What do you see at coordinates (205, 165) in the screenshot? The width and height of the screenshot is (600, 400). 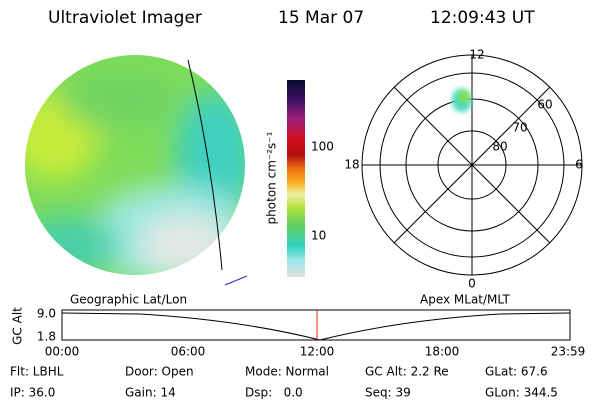 I see `terminator` at bounding box center [205, 165].